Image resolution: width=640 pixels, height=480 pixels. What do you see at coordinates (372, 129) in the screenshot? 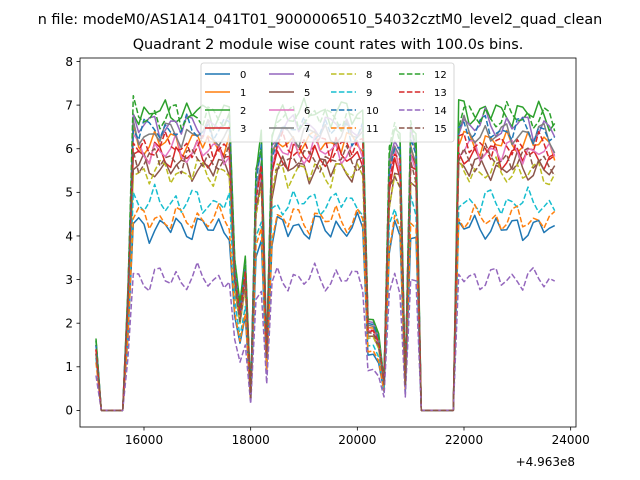
I see `legend-label-11: 11` at bounding box center [372, 129].